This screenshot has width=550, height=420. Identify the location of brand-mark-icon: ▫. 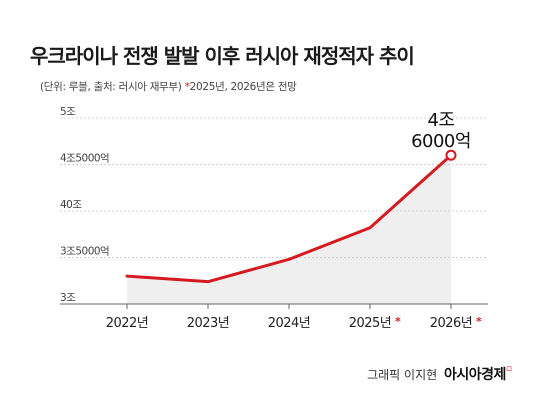
(508, 369).